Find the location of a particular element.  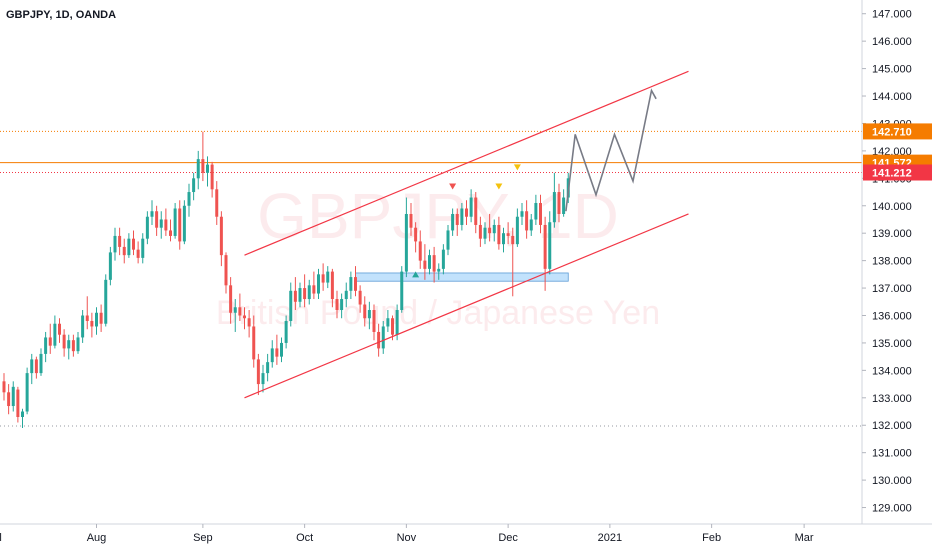

price-tick-label: 131.000 is located at coordinates (892, 454).